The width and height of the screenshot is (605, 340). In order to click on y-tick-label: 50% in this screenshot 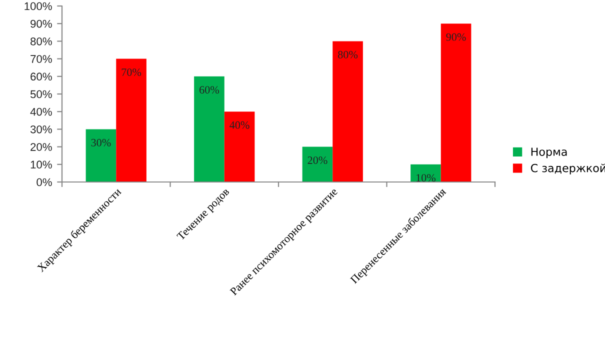, I will do `click(41, 94)`.